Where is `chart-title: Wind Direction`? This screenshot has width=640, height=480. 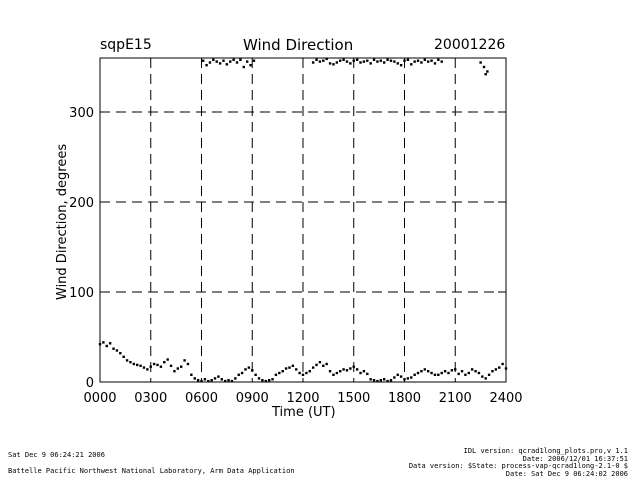
chart-title: Wind Direction is located at coordinates (298, 45).